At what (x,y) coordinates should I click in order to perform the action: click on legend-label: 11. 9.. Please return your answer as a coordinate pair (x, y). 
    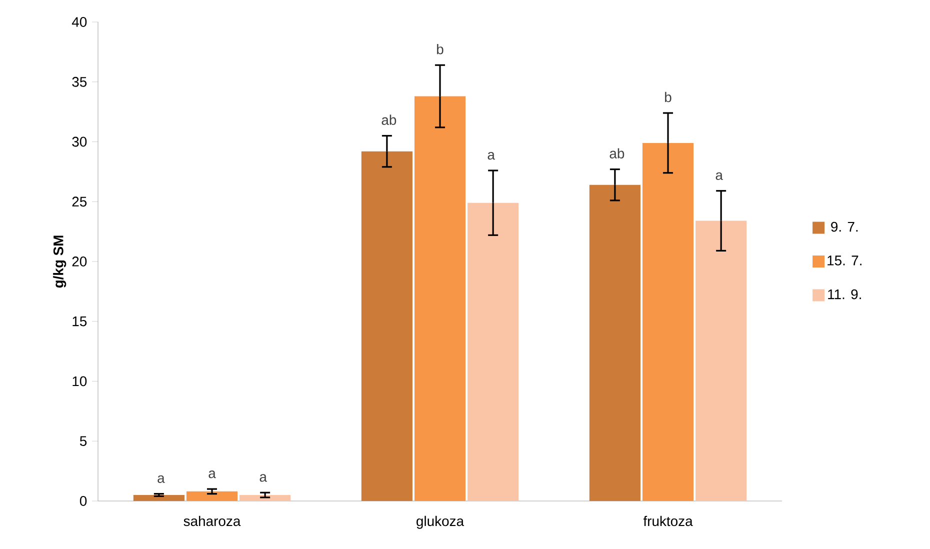
    Looking at the image, I should click on (844, 294).